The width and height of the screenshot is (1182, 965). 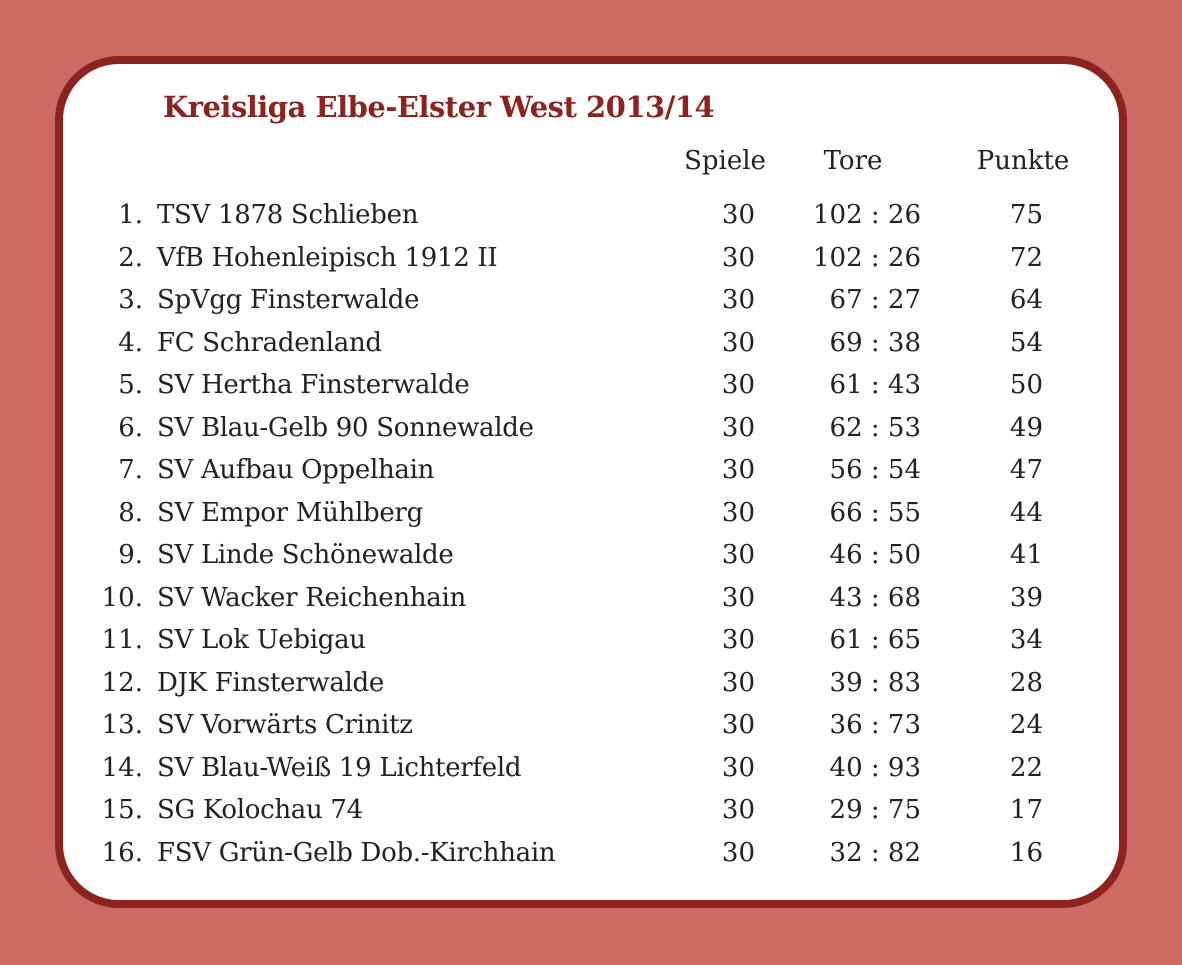 I want to click on goals: 46 : 50, so click(x=875, y=555).